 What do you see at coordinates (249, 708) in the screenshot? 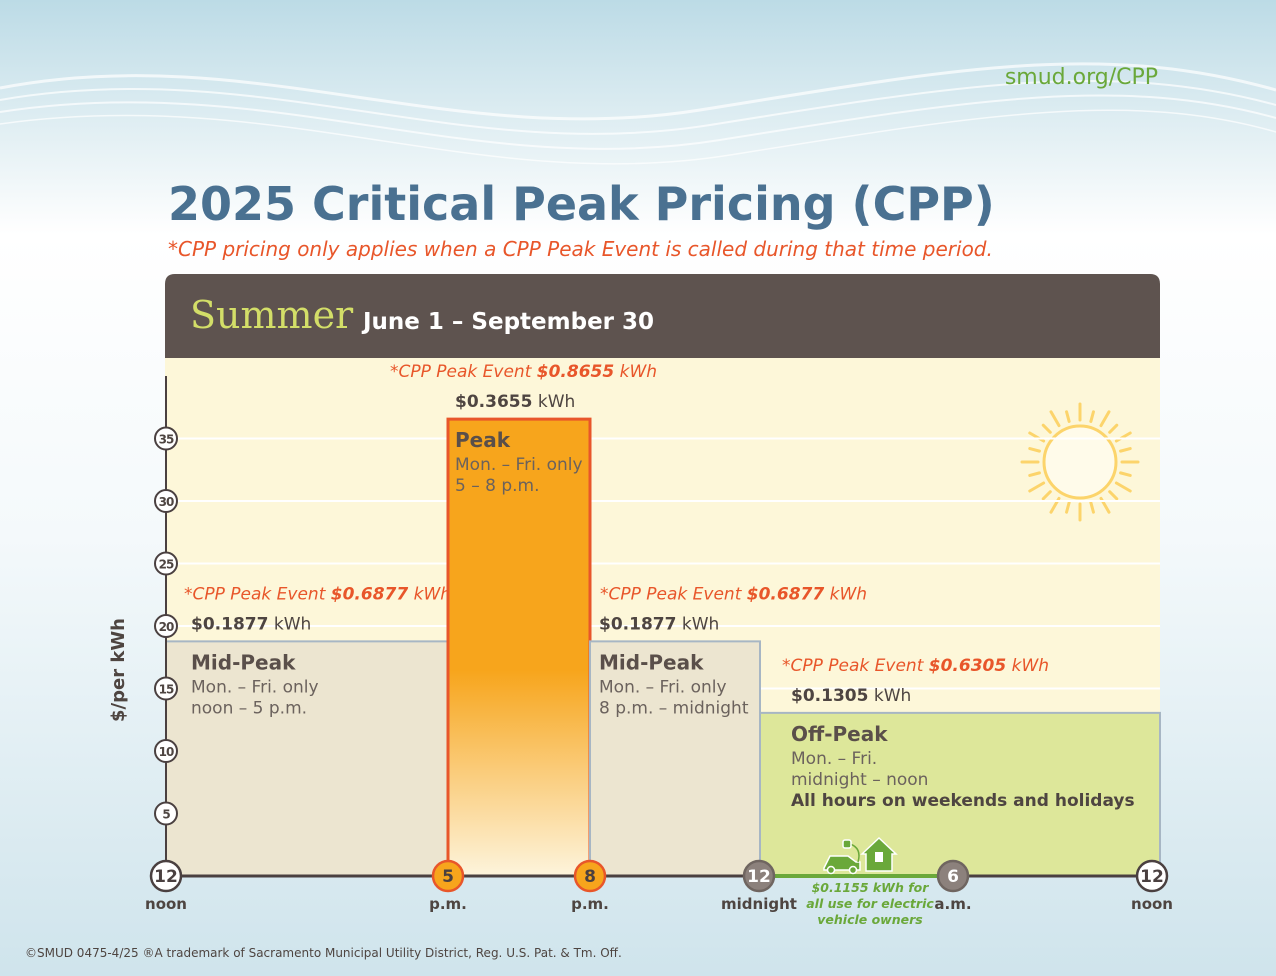
I see `period-detail: noon – 5 p.m.` at bounding box center [249, 708].